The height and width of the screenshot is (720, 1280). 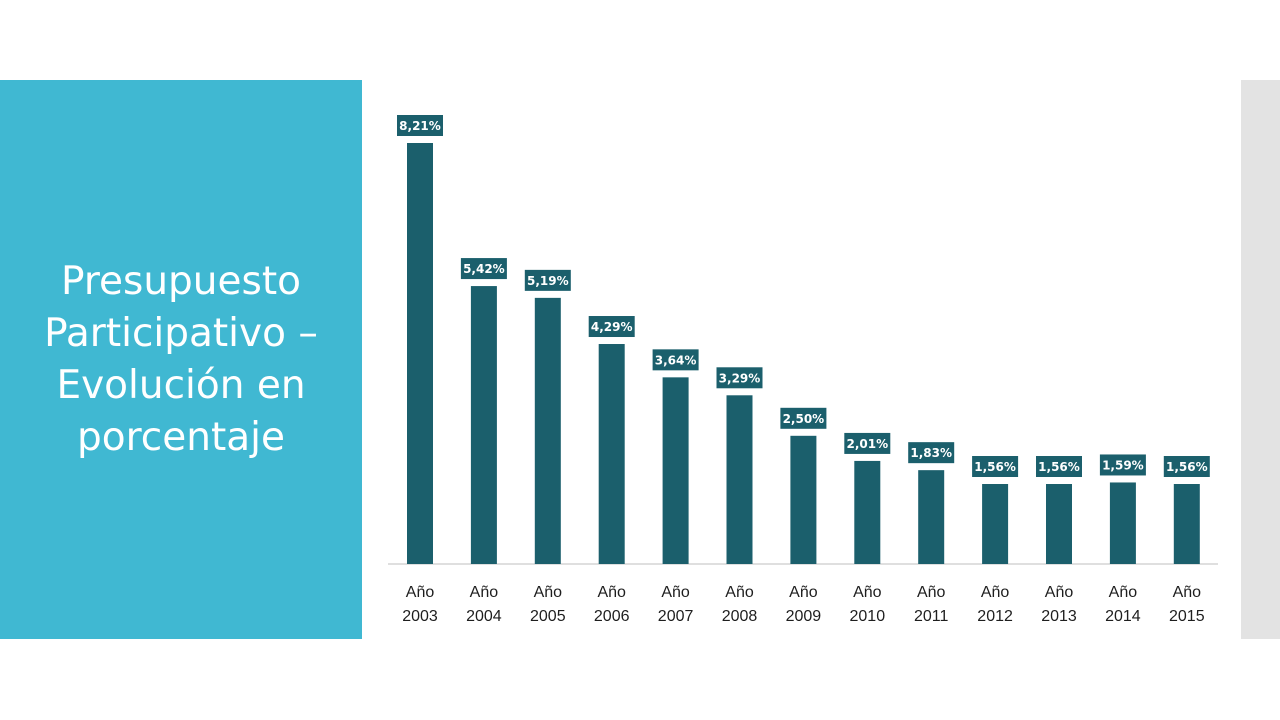 What do you see at coordinates (1123, 616) in the screenshot?
I see `x-tick-label: 2014` at bounding box center [1123, 616].